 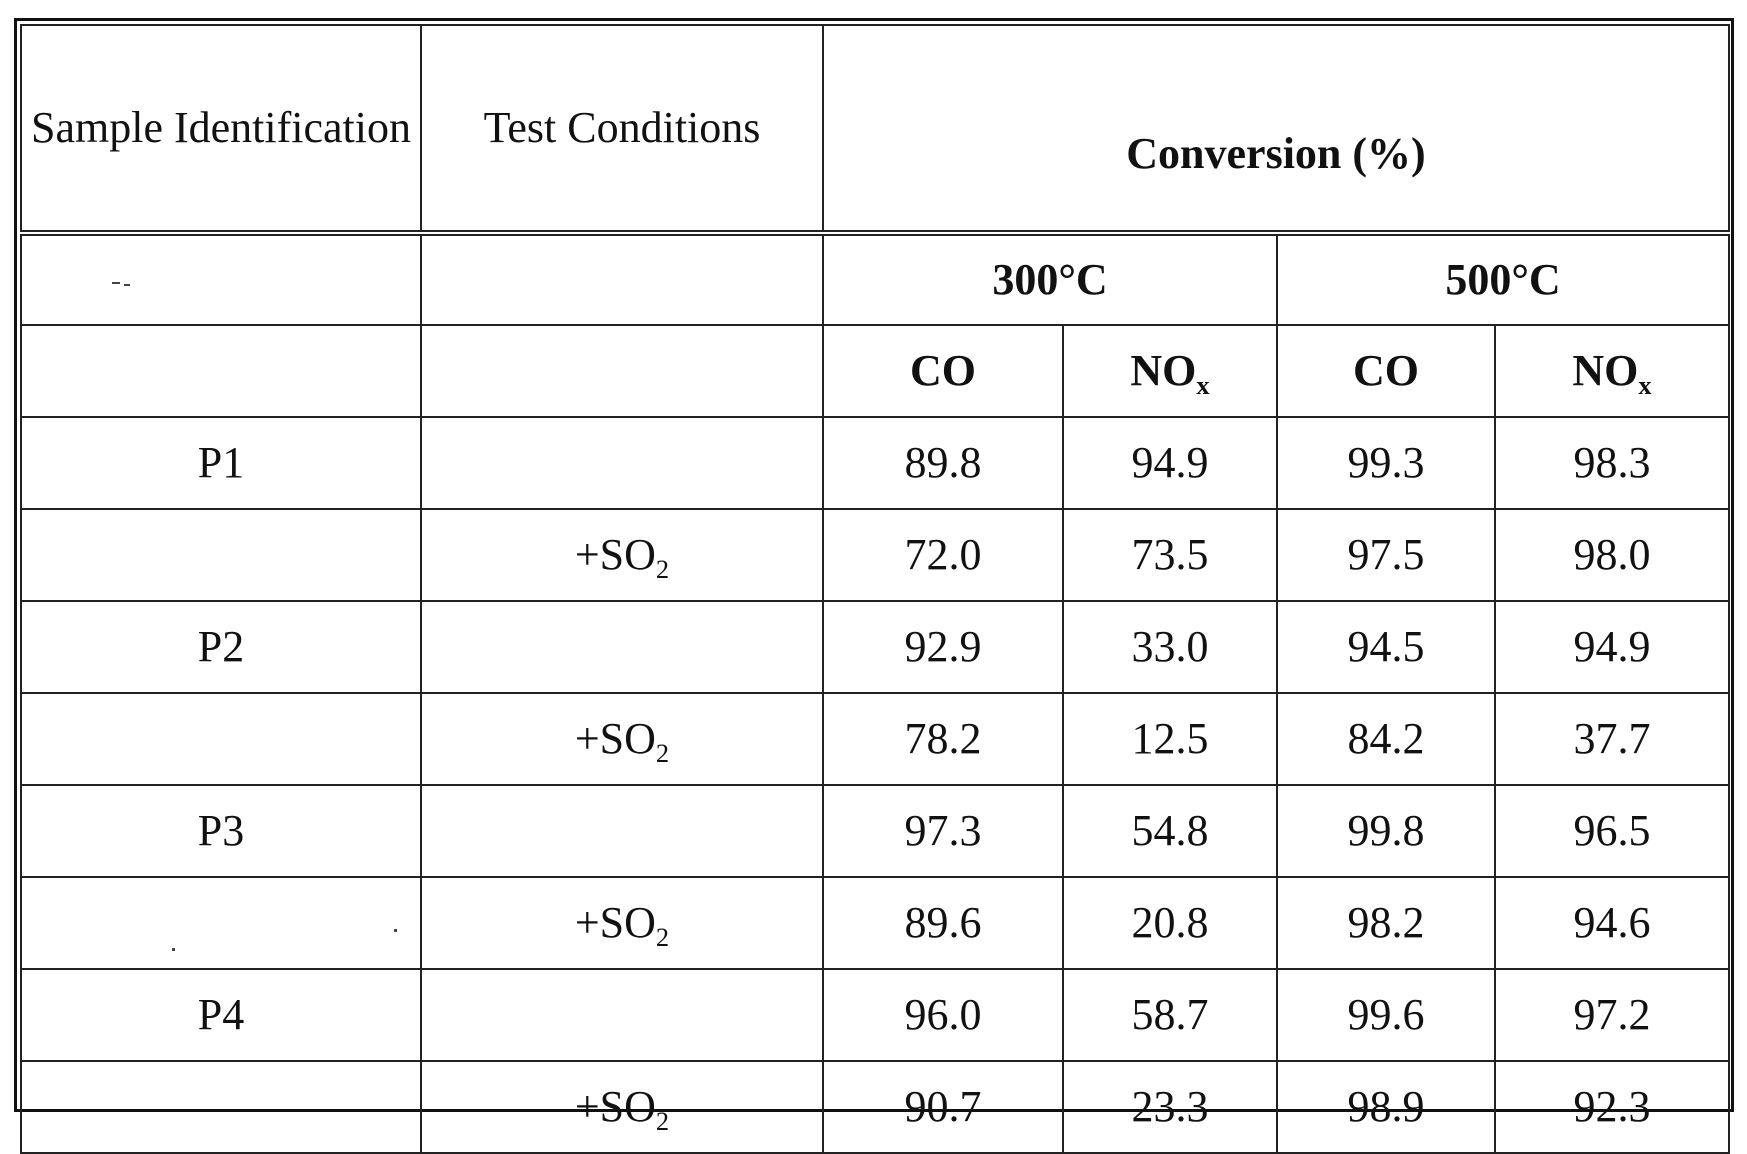 I want to click on sample-cell: P4, so click(x=221, y=1015).